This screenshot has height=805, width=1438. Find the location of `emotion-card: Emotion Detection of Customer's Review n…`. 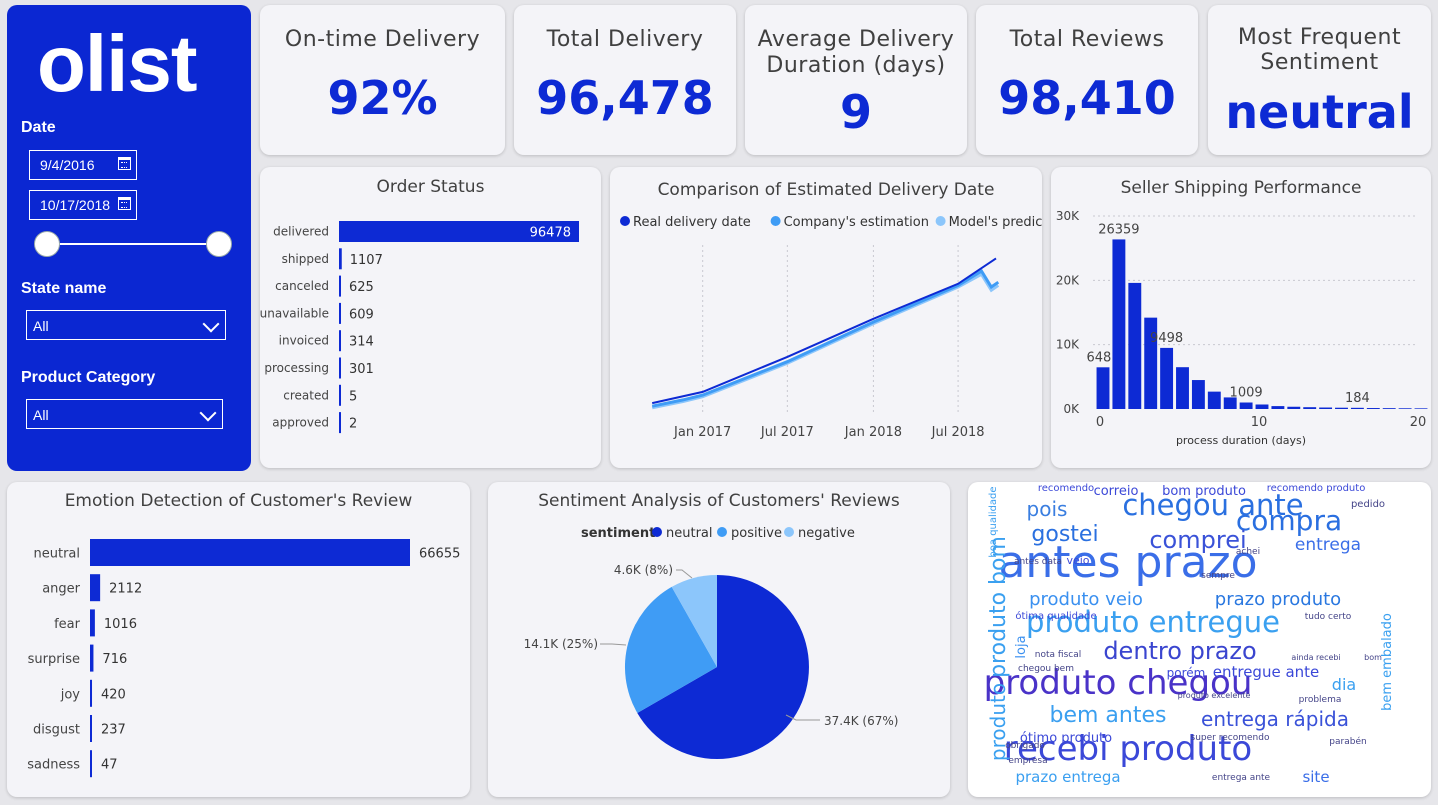

emotion-card: Emotion Detection of Customer's Review n… is located at coordinates (238, 639).